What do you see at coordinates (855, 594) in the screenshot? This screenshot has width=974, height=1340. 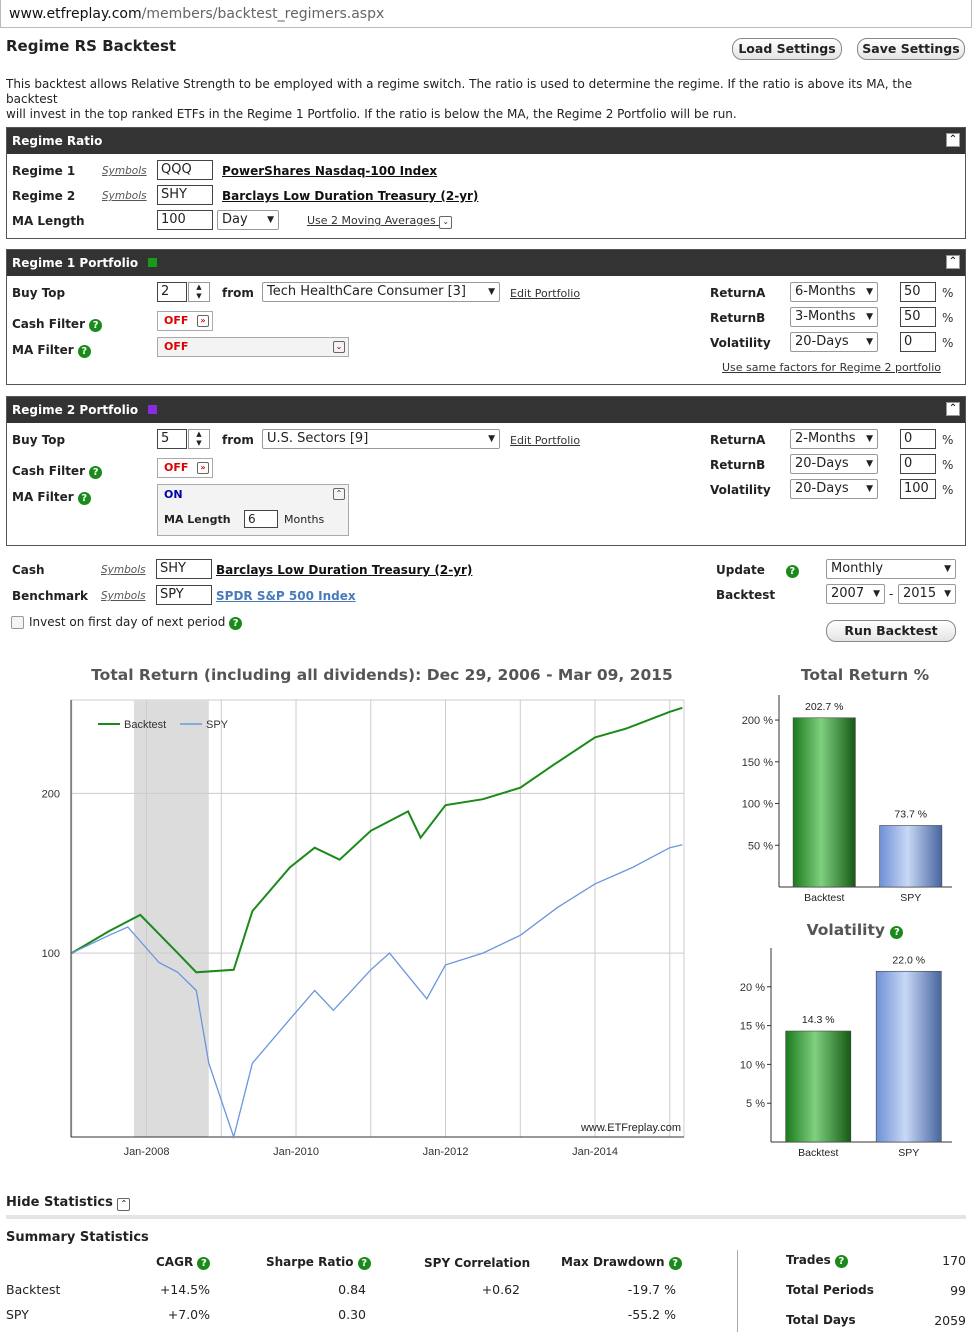 I see `start-year-select: 2007 ▼` at bounding box center [855, 594].